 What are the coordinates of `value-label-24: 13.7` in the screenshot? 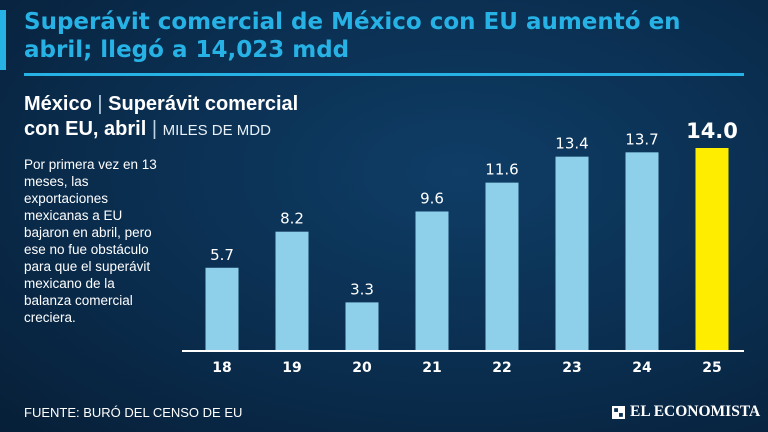 It's located at (641, 139).